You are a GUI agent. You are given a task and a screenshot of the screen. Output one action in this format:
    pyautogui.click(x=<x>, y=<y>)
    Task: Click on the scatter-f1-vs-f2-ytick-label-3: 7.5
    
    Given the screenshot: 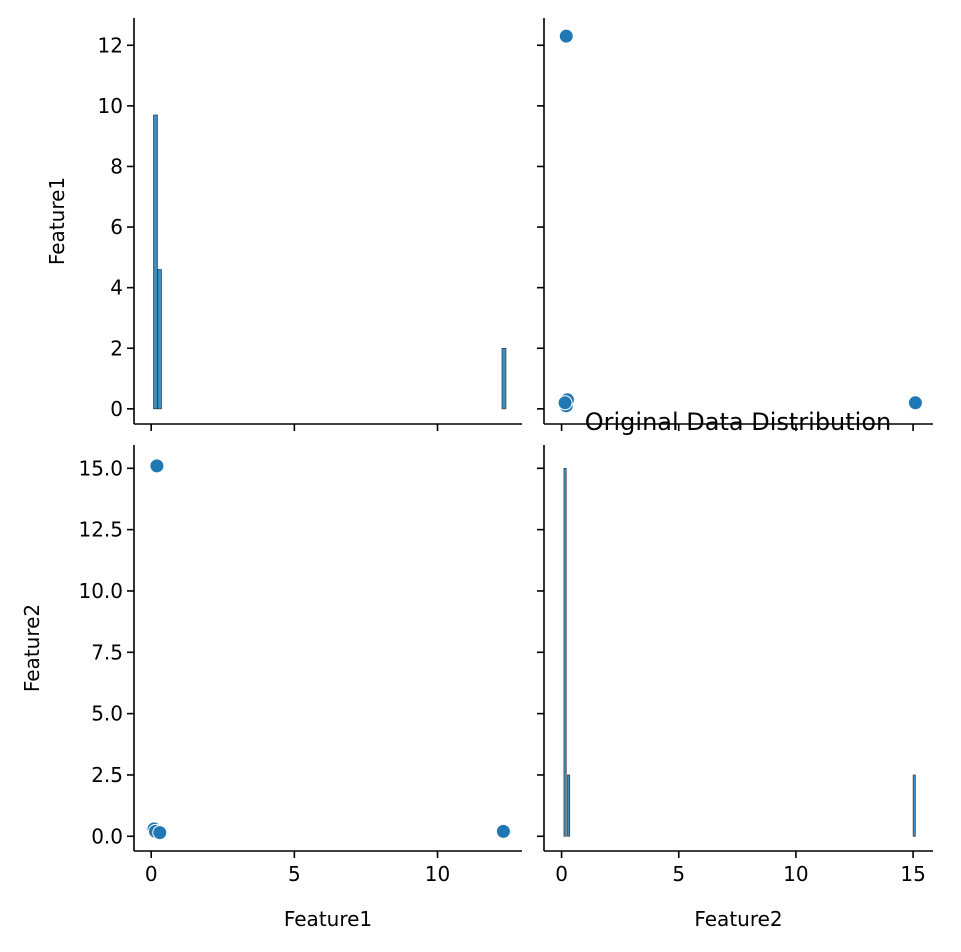 What is the action you would take?
    pyautogui.click(x=107, y=652)
    